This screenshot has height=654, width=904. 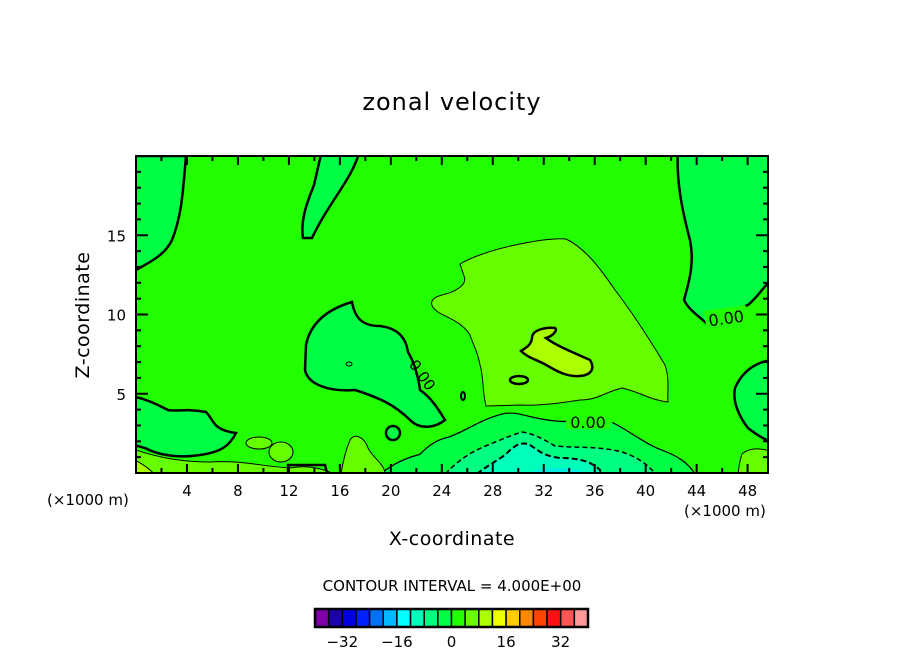 What do you see at coordinates (492, 491) in the screenshot?
I see `x-tick-label: 28` at bounding box center [492, 491].